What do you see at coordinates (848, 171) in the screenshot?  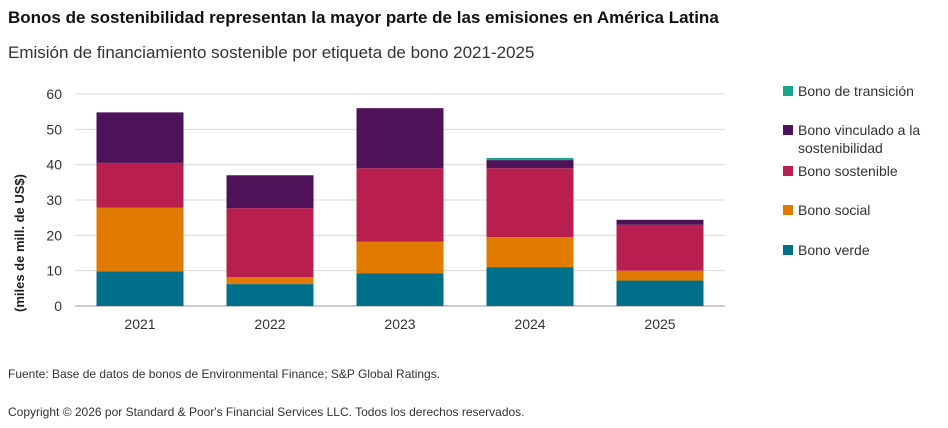 I see `legend-label: Bono sostenible` at bounding box center [848, 171].